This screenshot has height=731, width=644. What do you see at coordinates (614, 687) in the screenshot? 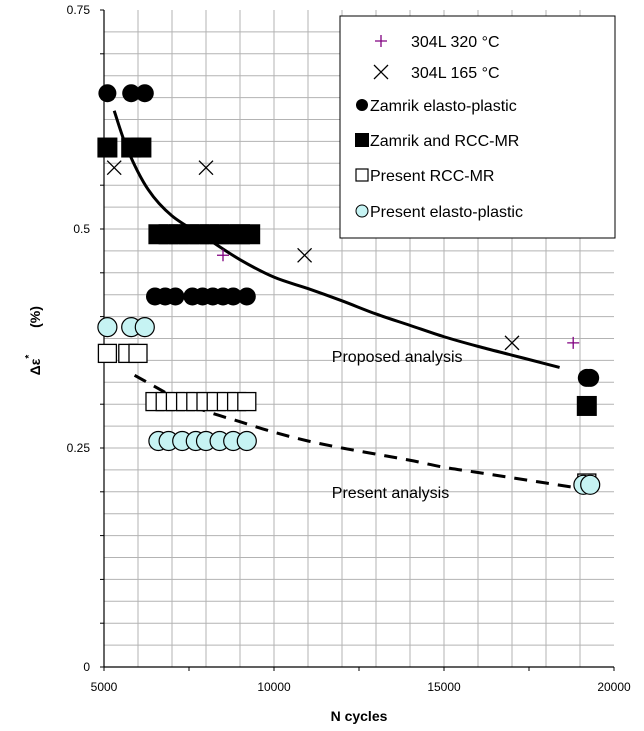
I see `x-tick-label: 20000` at bounding box center [614, 687].